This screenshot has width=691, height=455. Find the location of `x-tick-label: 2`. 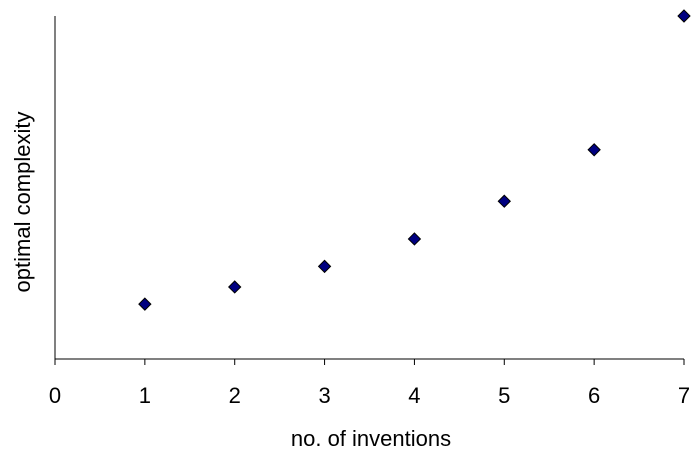

x-tick-label: 2 is located at coordinates (235, 395).